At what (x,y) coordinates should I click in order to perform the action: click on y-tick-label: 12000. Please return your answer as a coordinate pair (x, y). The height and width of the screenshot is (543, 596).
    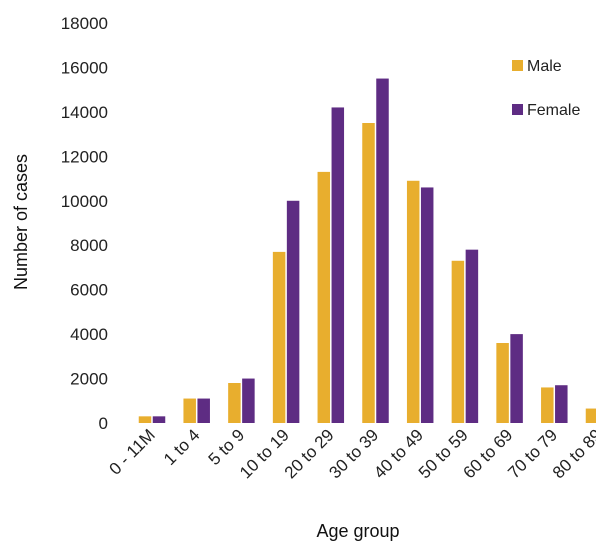
    Looking at the image, I should click on (84, 156).